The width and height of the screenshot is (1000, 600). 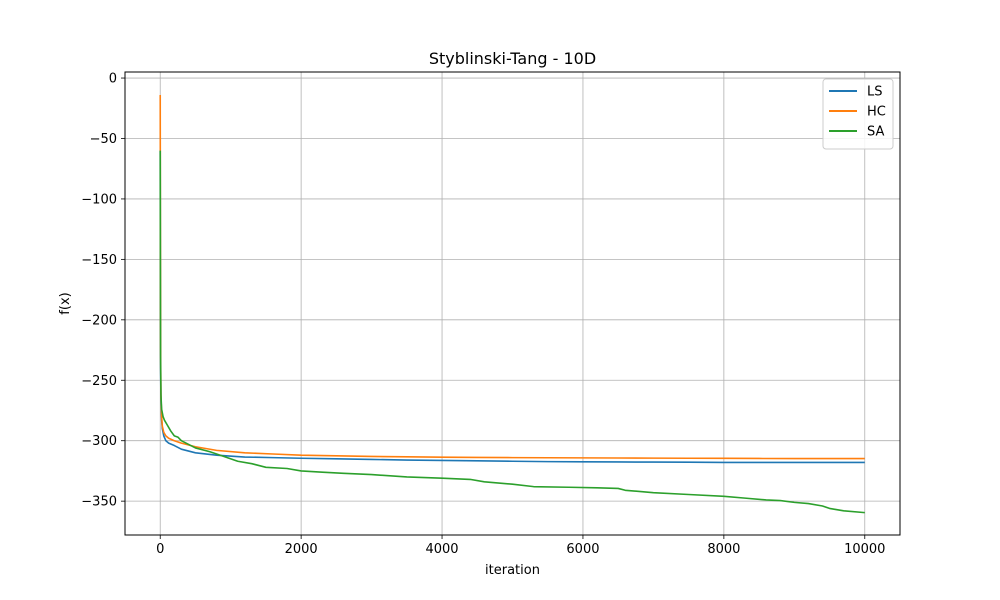 I want to click on chart-title: Styblinski-Tang - 10D, so click(x=512, y=58).